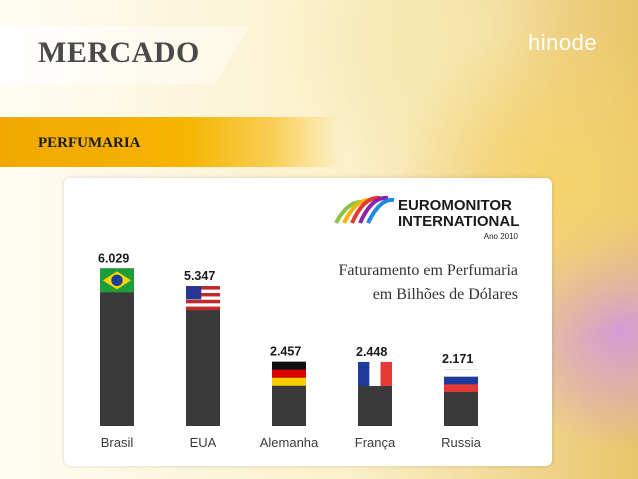 This screenshot has height=479, width=638. What do you see at coordinates (119, 52) in the screenshot?
I see `slide-title: MERCADO` at bounding box center [119, 52].